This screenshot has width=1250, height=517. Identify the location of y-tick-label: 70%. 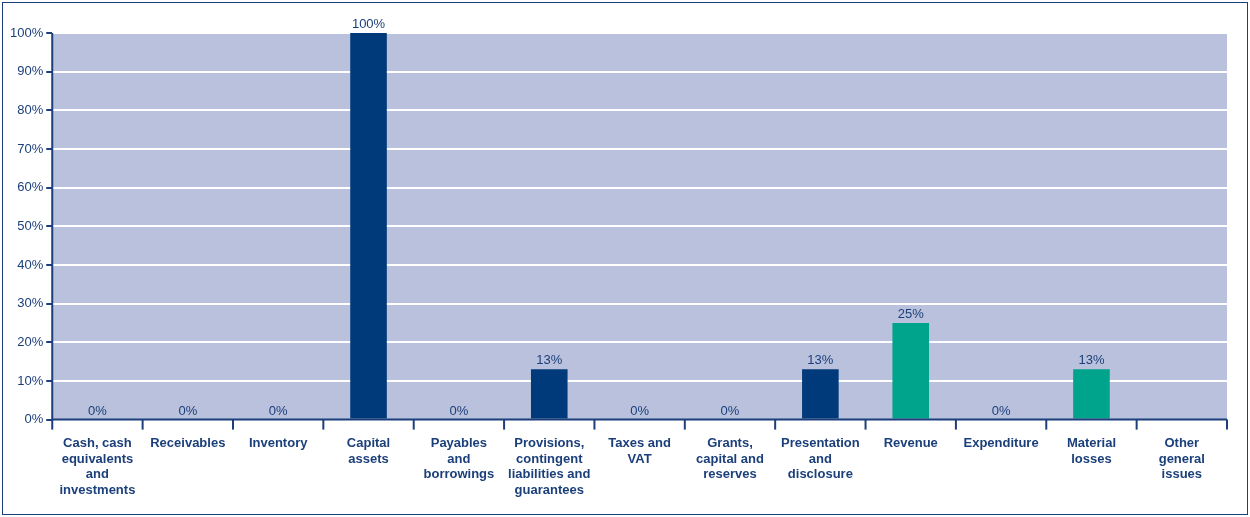
(30, 148).